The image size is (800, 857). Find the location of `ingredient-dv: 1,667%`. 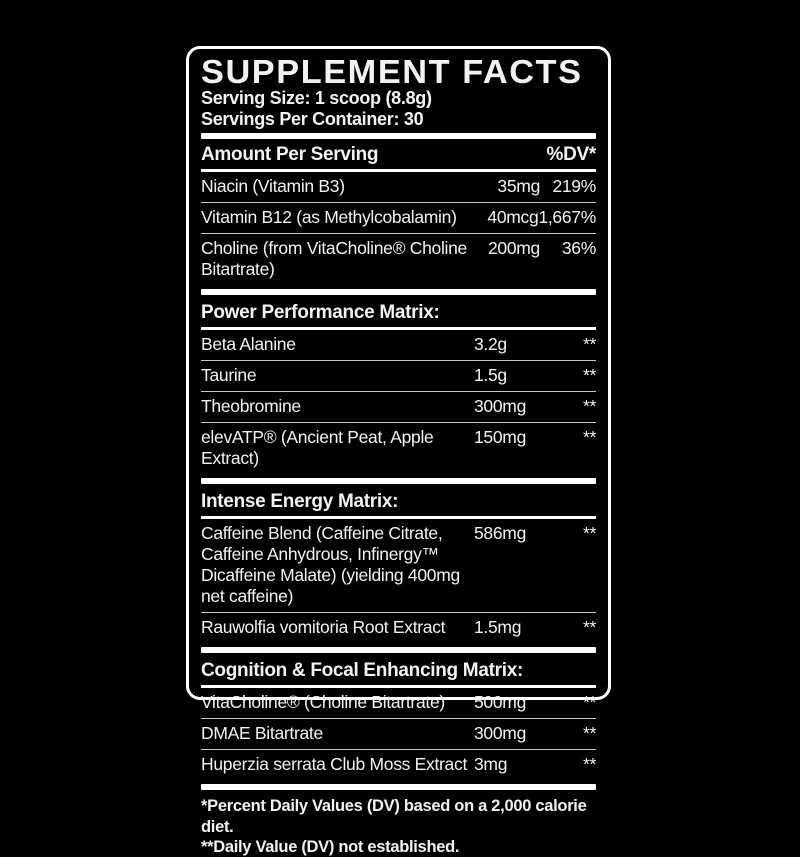

ingredient-dv: 1,667% is located at coordinates (567, 217).